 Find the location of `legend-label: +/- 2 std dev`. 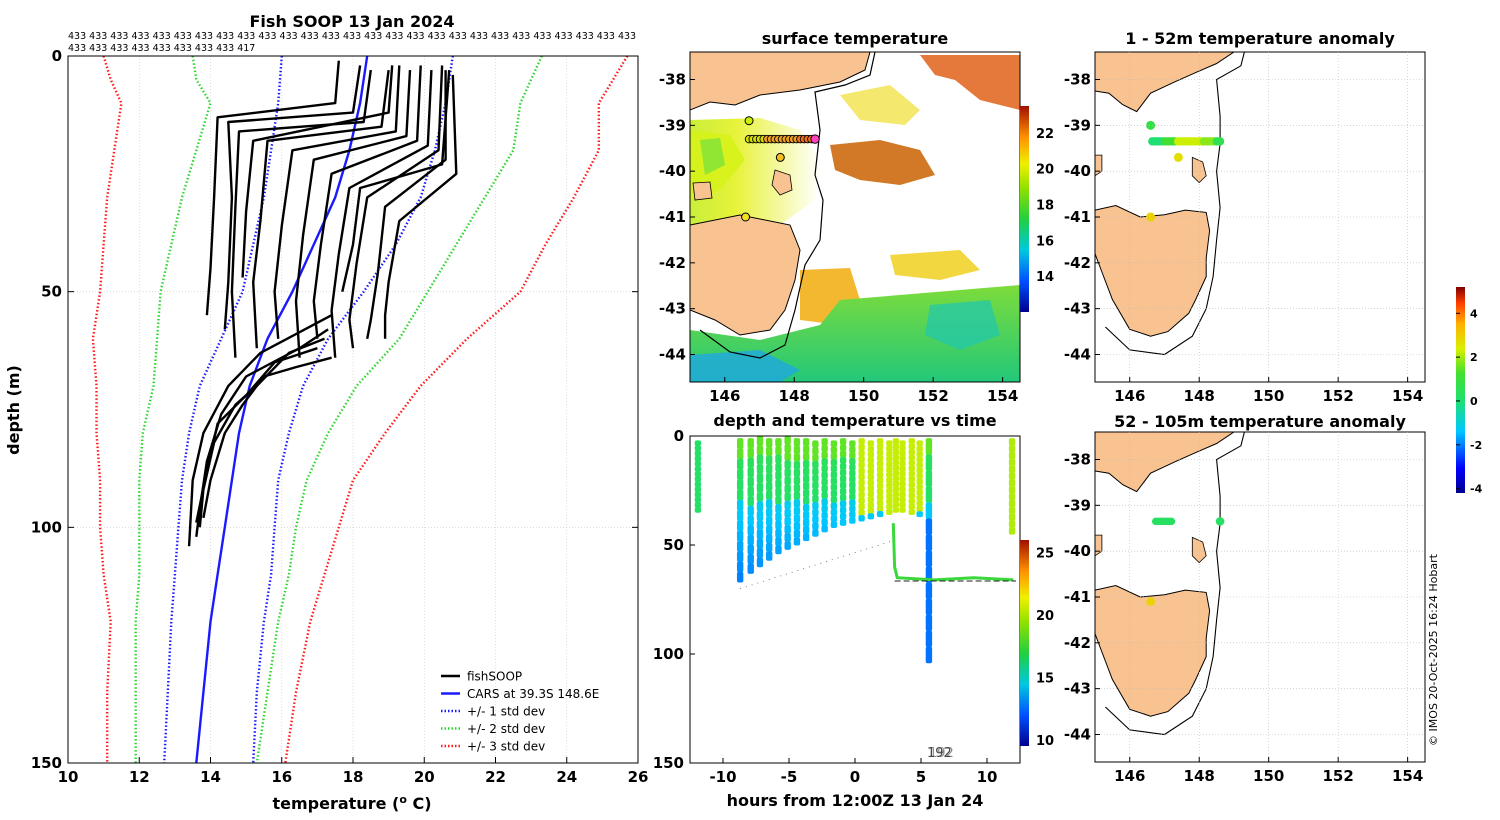

legend-label: +/- 2 std dev is located at coordinates (506, 729).